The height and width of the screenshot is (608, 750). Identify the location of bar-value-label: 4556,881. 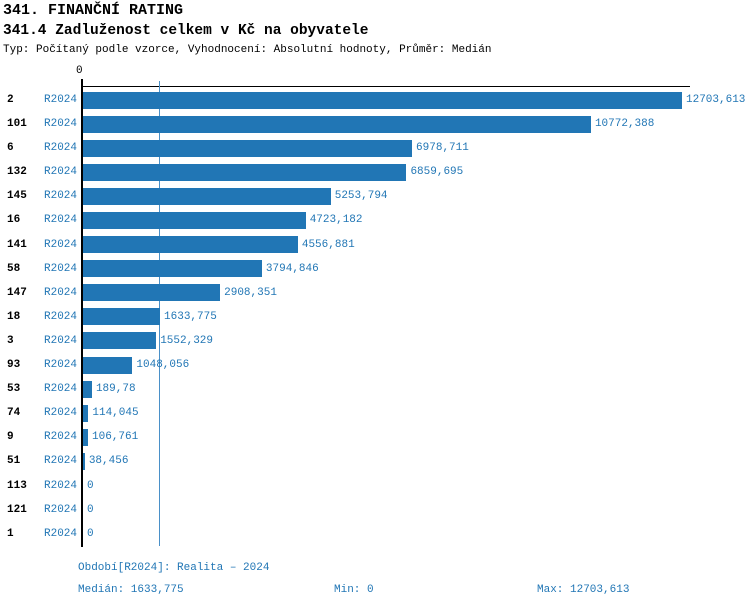
(328, 244).